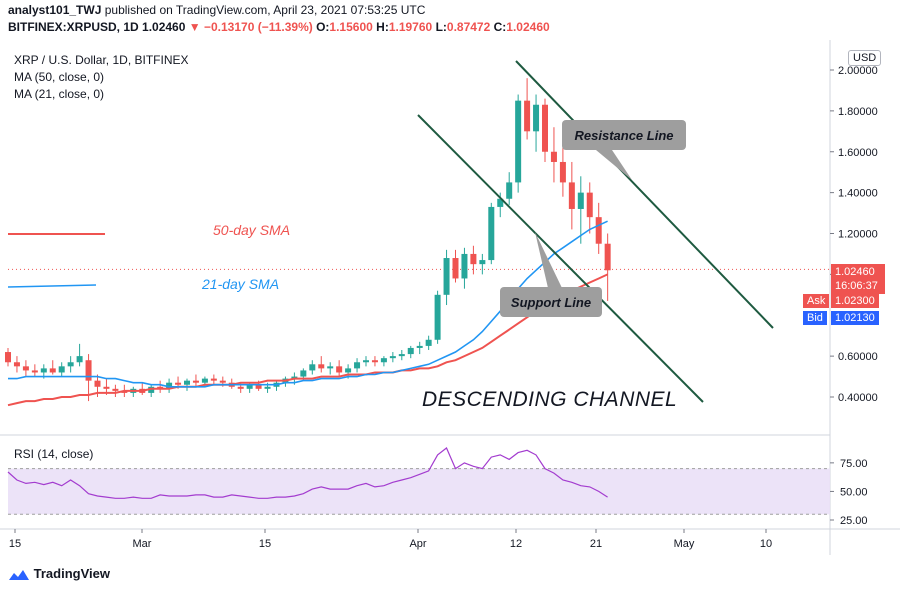 Image resolution: width=900 pixels, height=594 pixels. Describe the element at coordinates (240, 284) in the screenshot. I see `sma21-annotation: 21-day SMA` at that location.